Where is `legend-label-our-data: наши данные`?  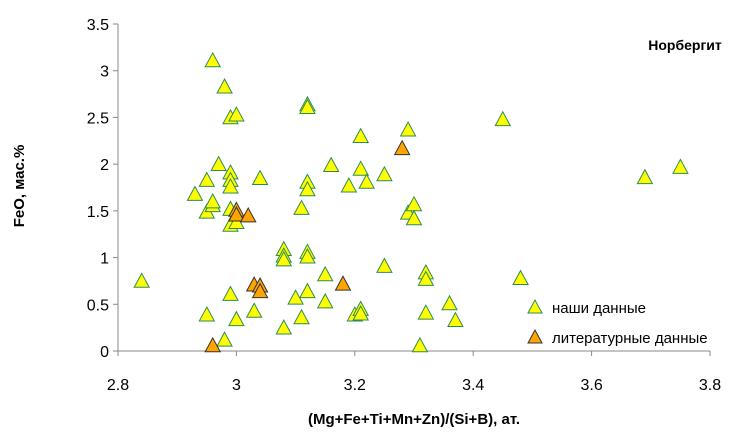 legend-label-our-data: наши данные is located at coordinates (599, 308).